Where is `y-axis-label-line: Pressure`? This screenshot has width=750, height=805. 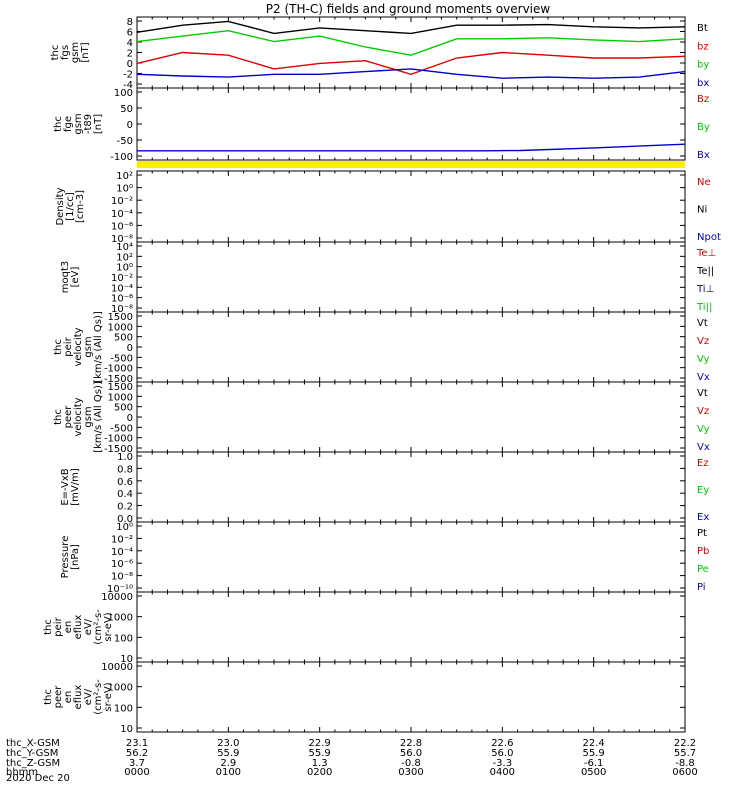
y-axis-label-line: Pressure is located at coordinates (65, 557).